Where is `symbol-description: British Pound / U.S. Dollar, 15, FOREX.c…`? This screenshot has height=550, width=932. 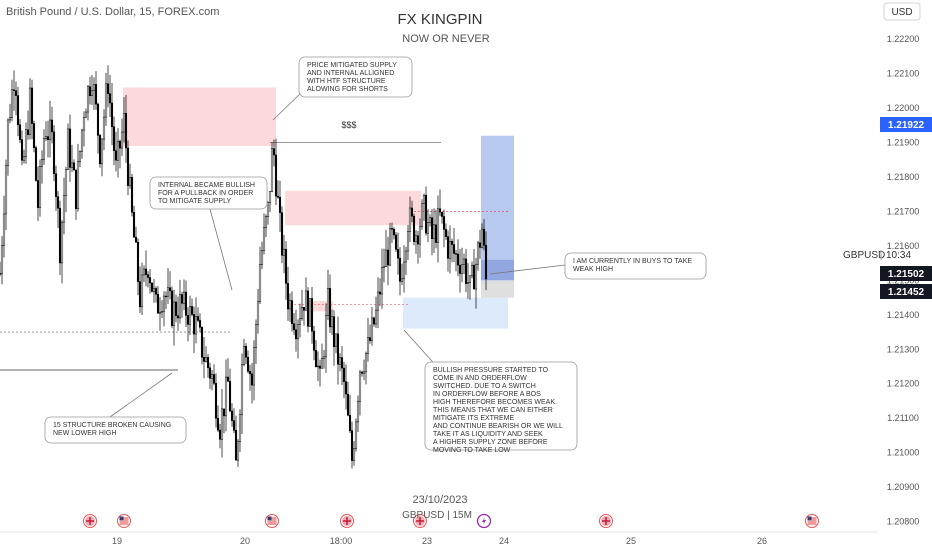 symbol-description: British Pound / U.S. Dollar, 15, FOREX.c… is located at coordinates (112, 12).